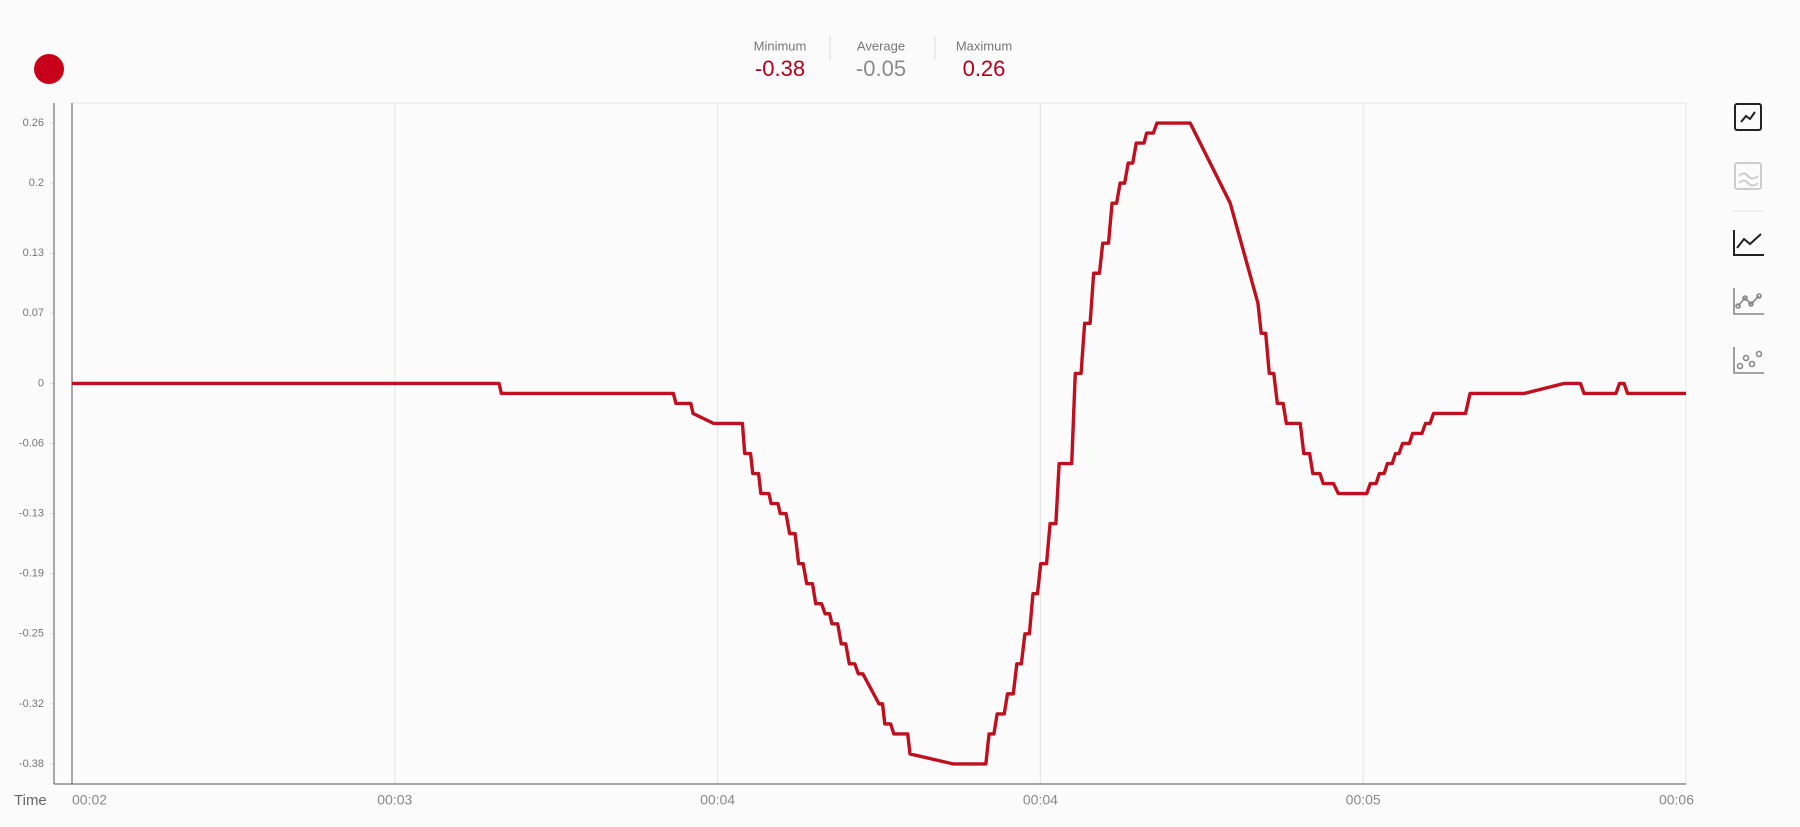  What do you see at coordinates (984, 68) in the screenshot?
I see `stat-value: 0.26` at bounding box center [984, 68].